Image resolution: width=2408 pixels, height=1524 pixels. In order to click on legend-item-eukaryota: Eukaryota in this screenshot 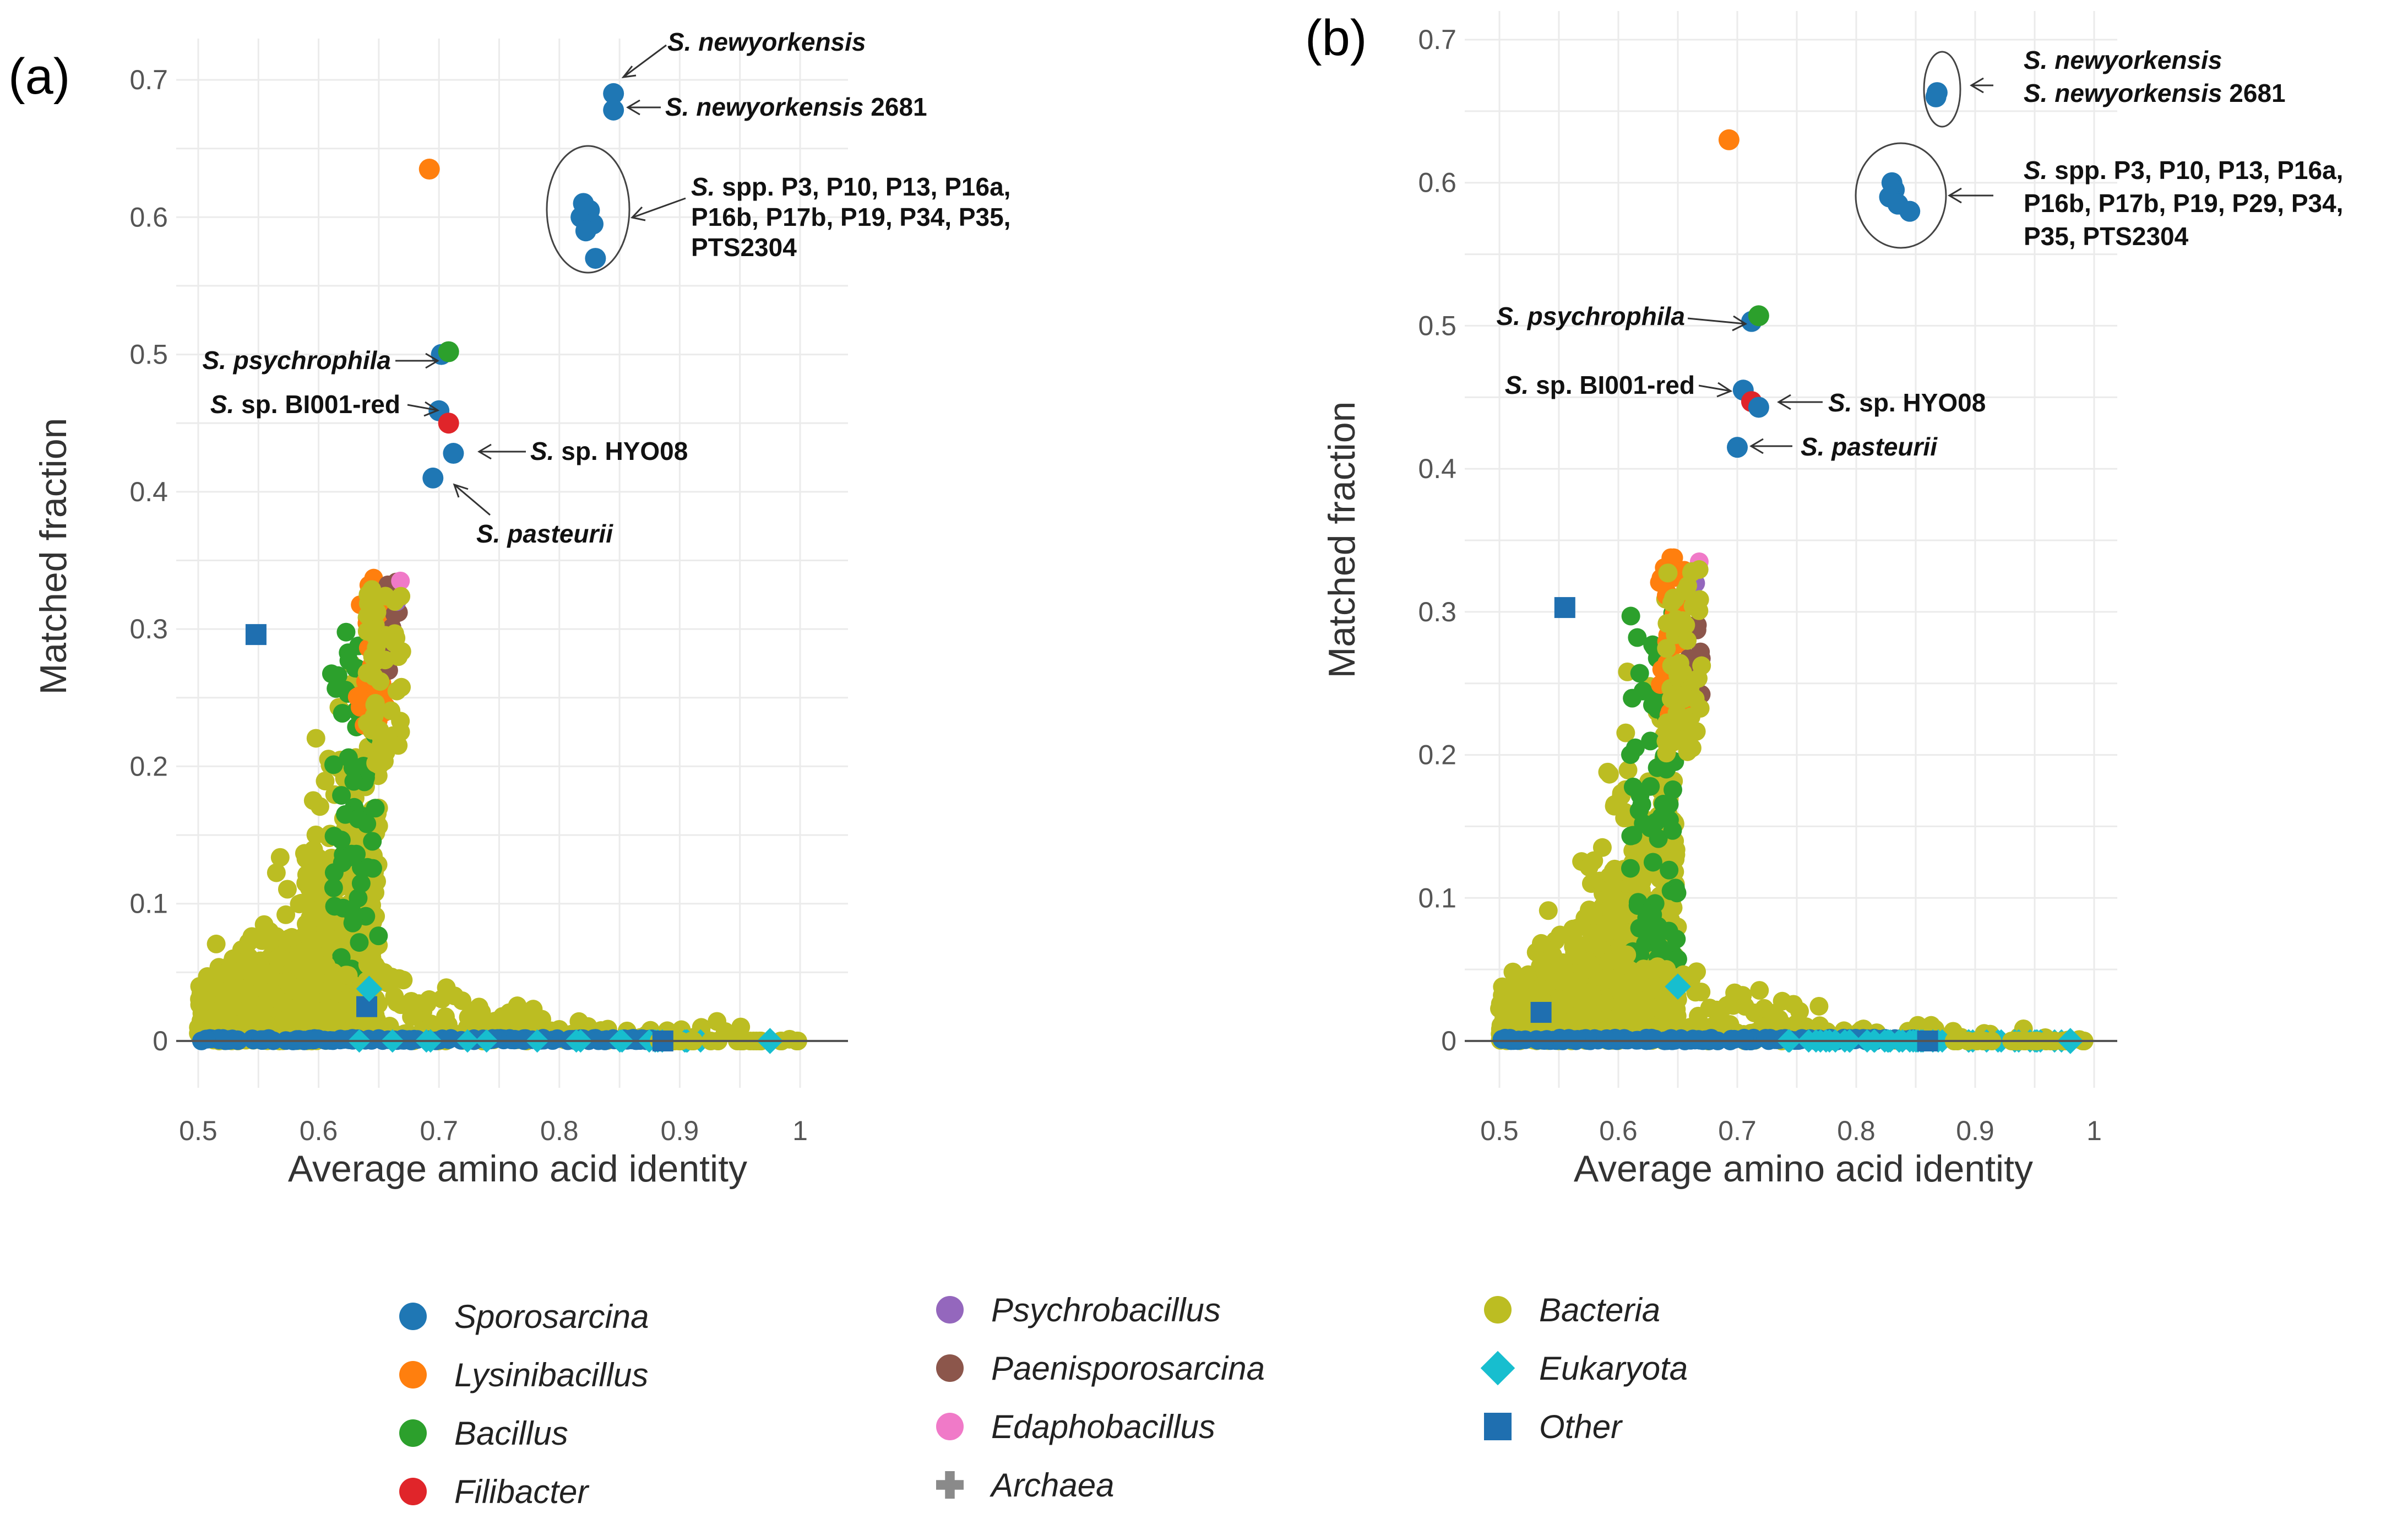, I will do `click(1584, 1368)`.